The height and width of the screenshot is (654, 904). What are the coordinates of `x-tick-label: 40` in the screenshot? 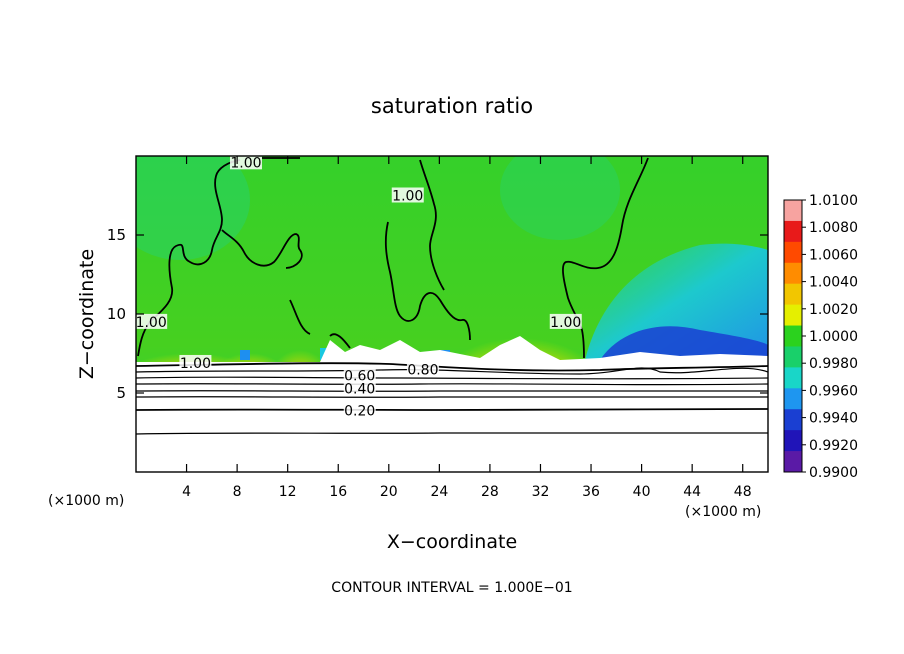 It's located at (642, 492).